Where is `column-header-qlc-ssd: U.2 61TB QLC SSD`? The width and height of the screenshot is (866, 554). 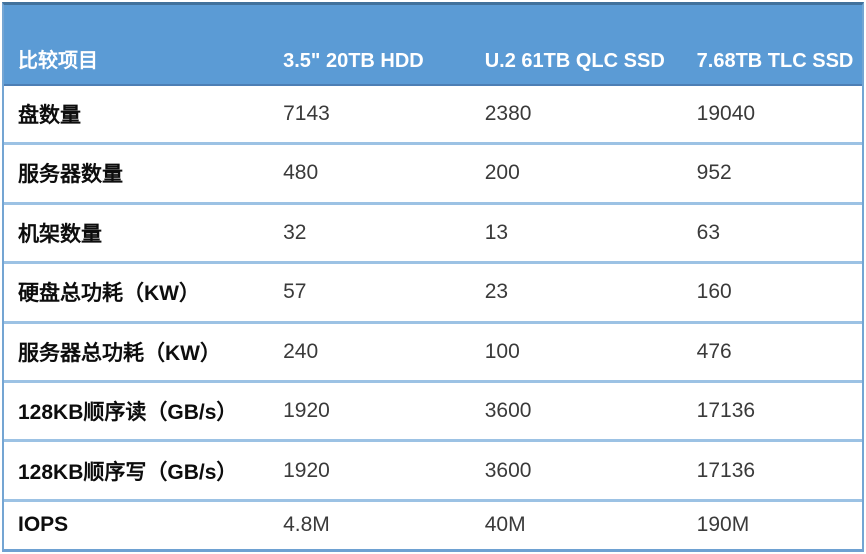 column-header-qlc-ssd: U.2 61TB QLC SSD is located at coordinates (576, 45).